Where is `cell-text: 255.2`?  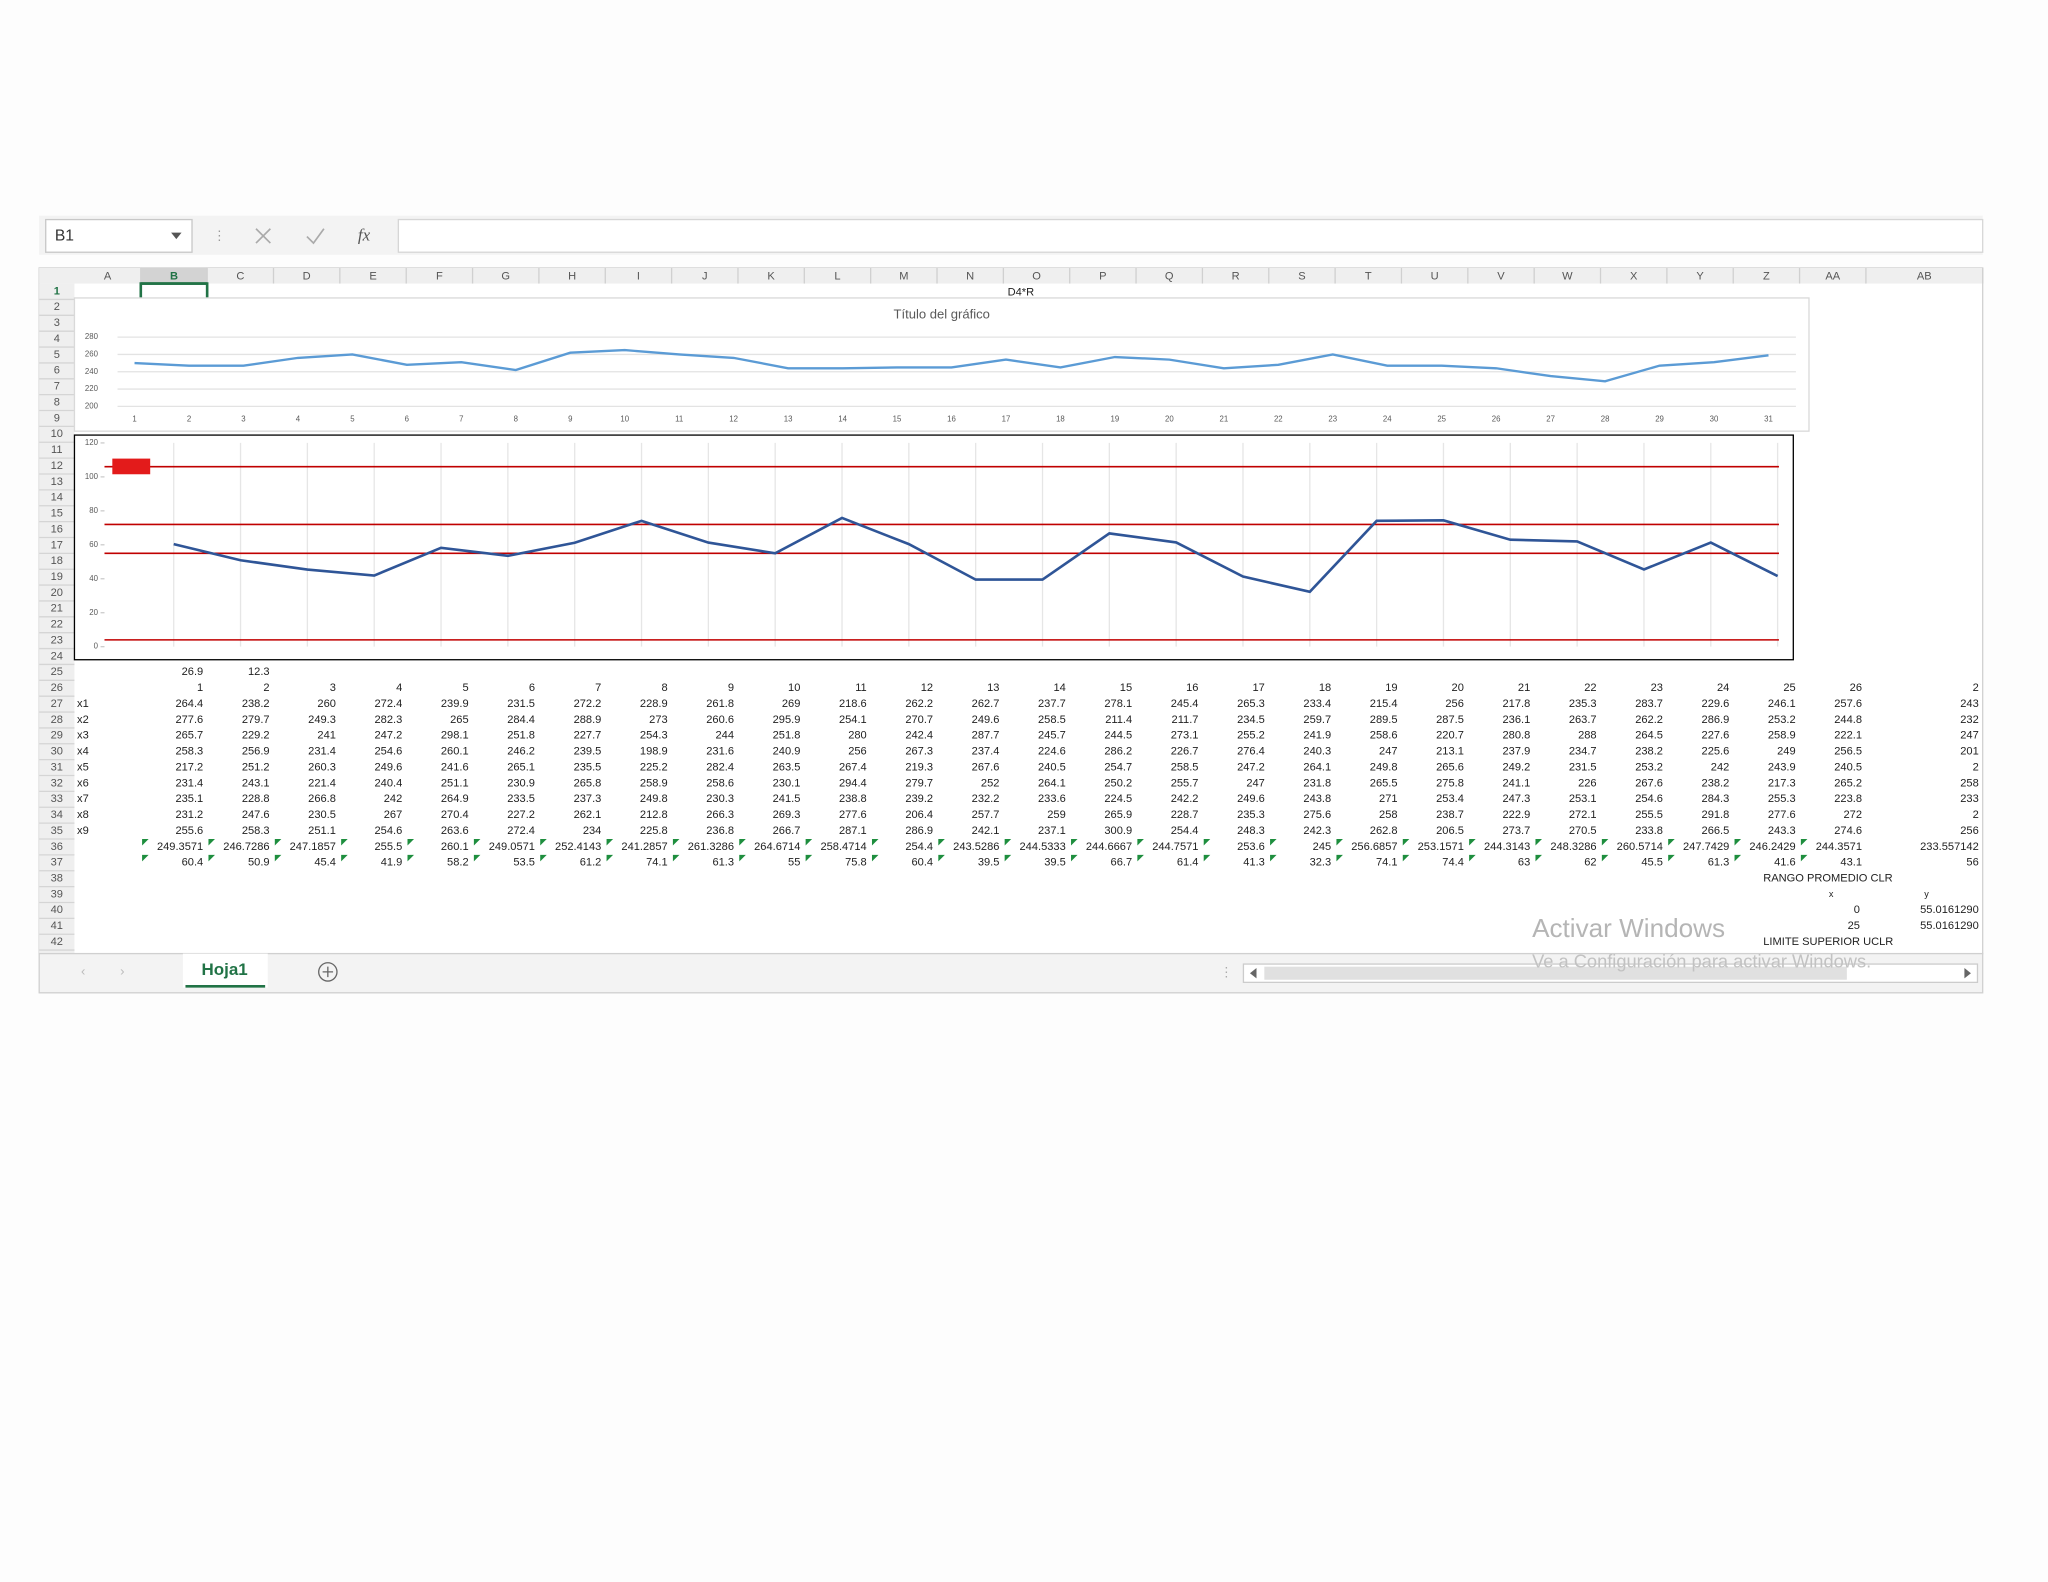 cell-text: 255.2 is located at coordinates (1251, 736).